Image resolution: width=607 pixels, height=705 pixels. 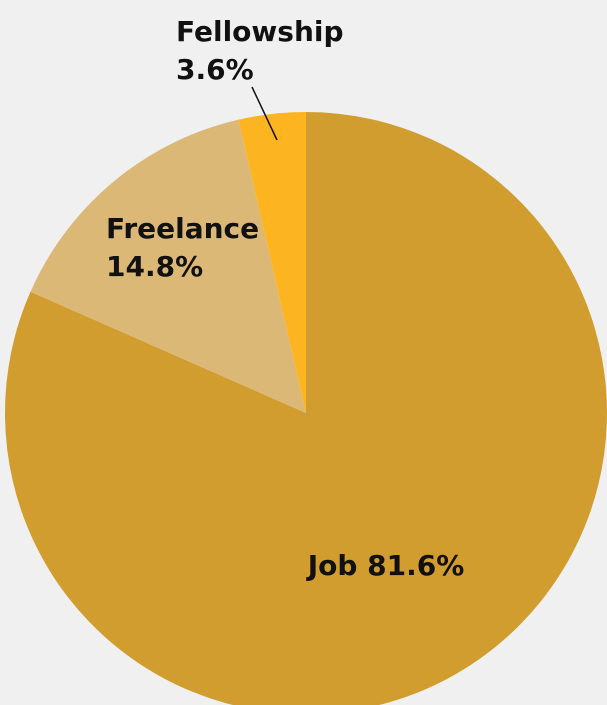 What do you see at coordinates (260, 31) in the screenshot?
I see `label-fellowship-name: Fellowship` at bounding box center [260, 31].